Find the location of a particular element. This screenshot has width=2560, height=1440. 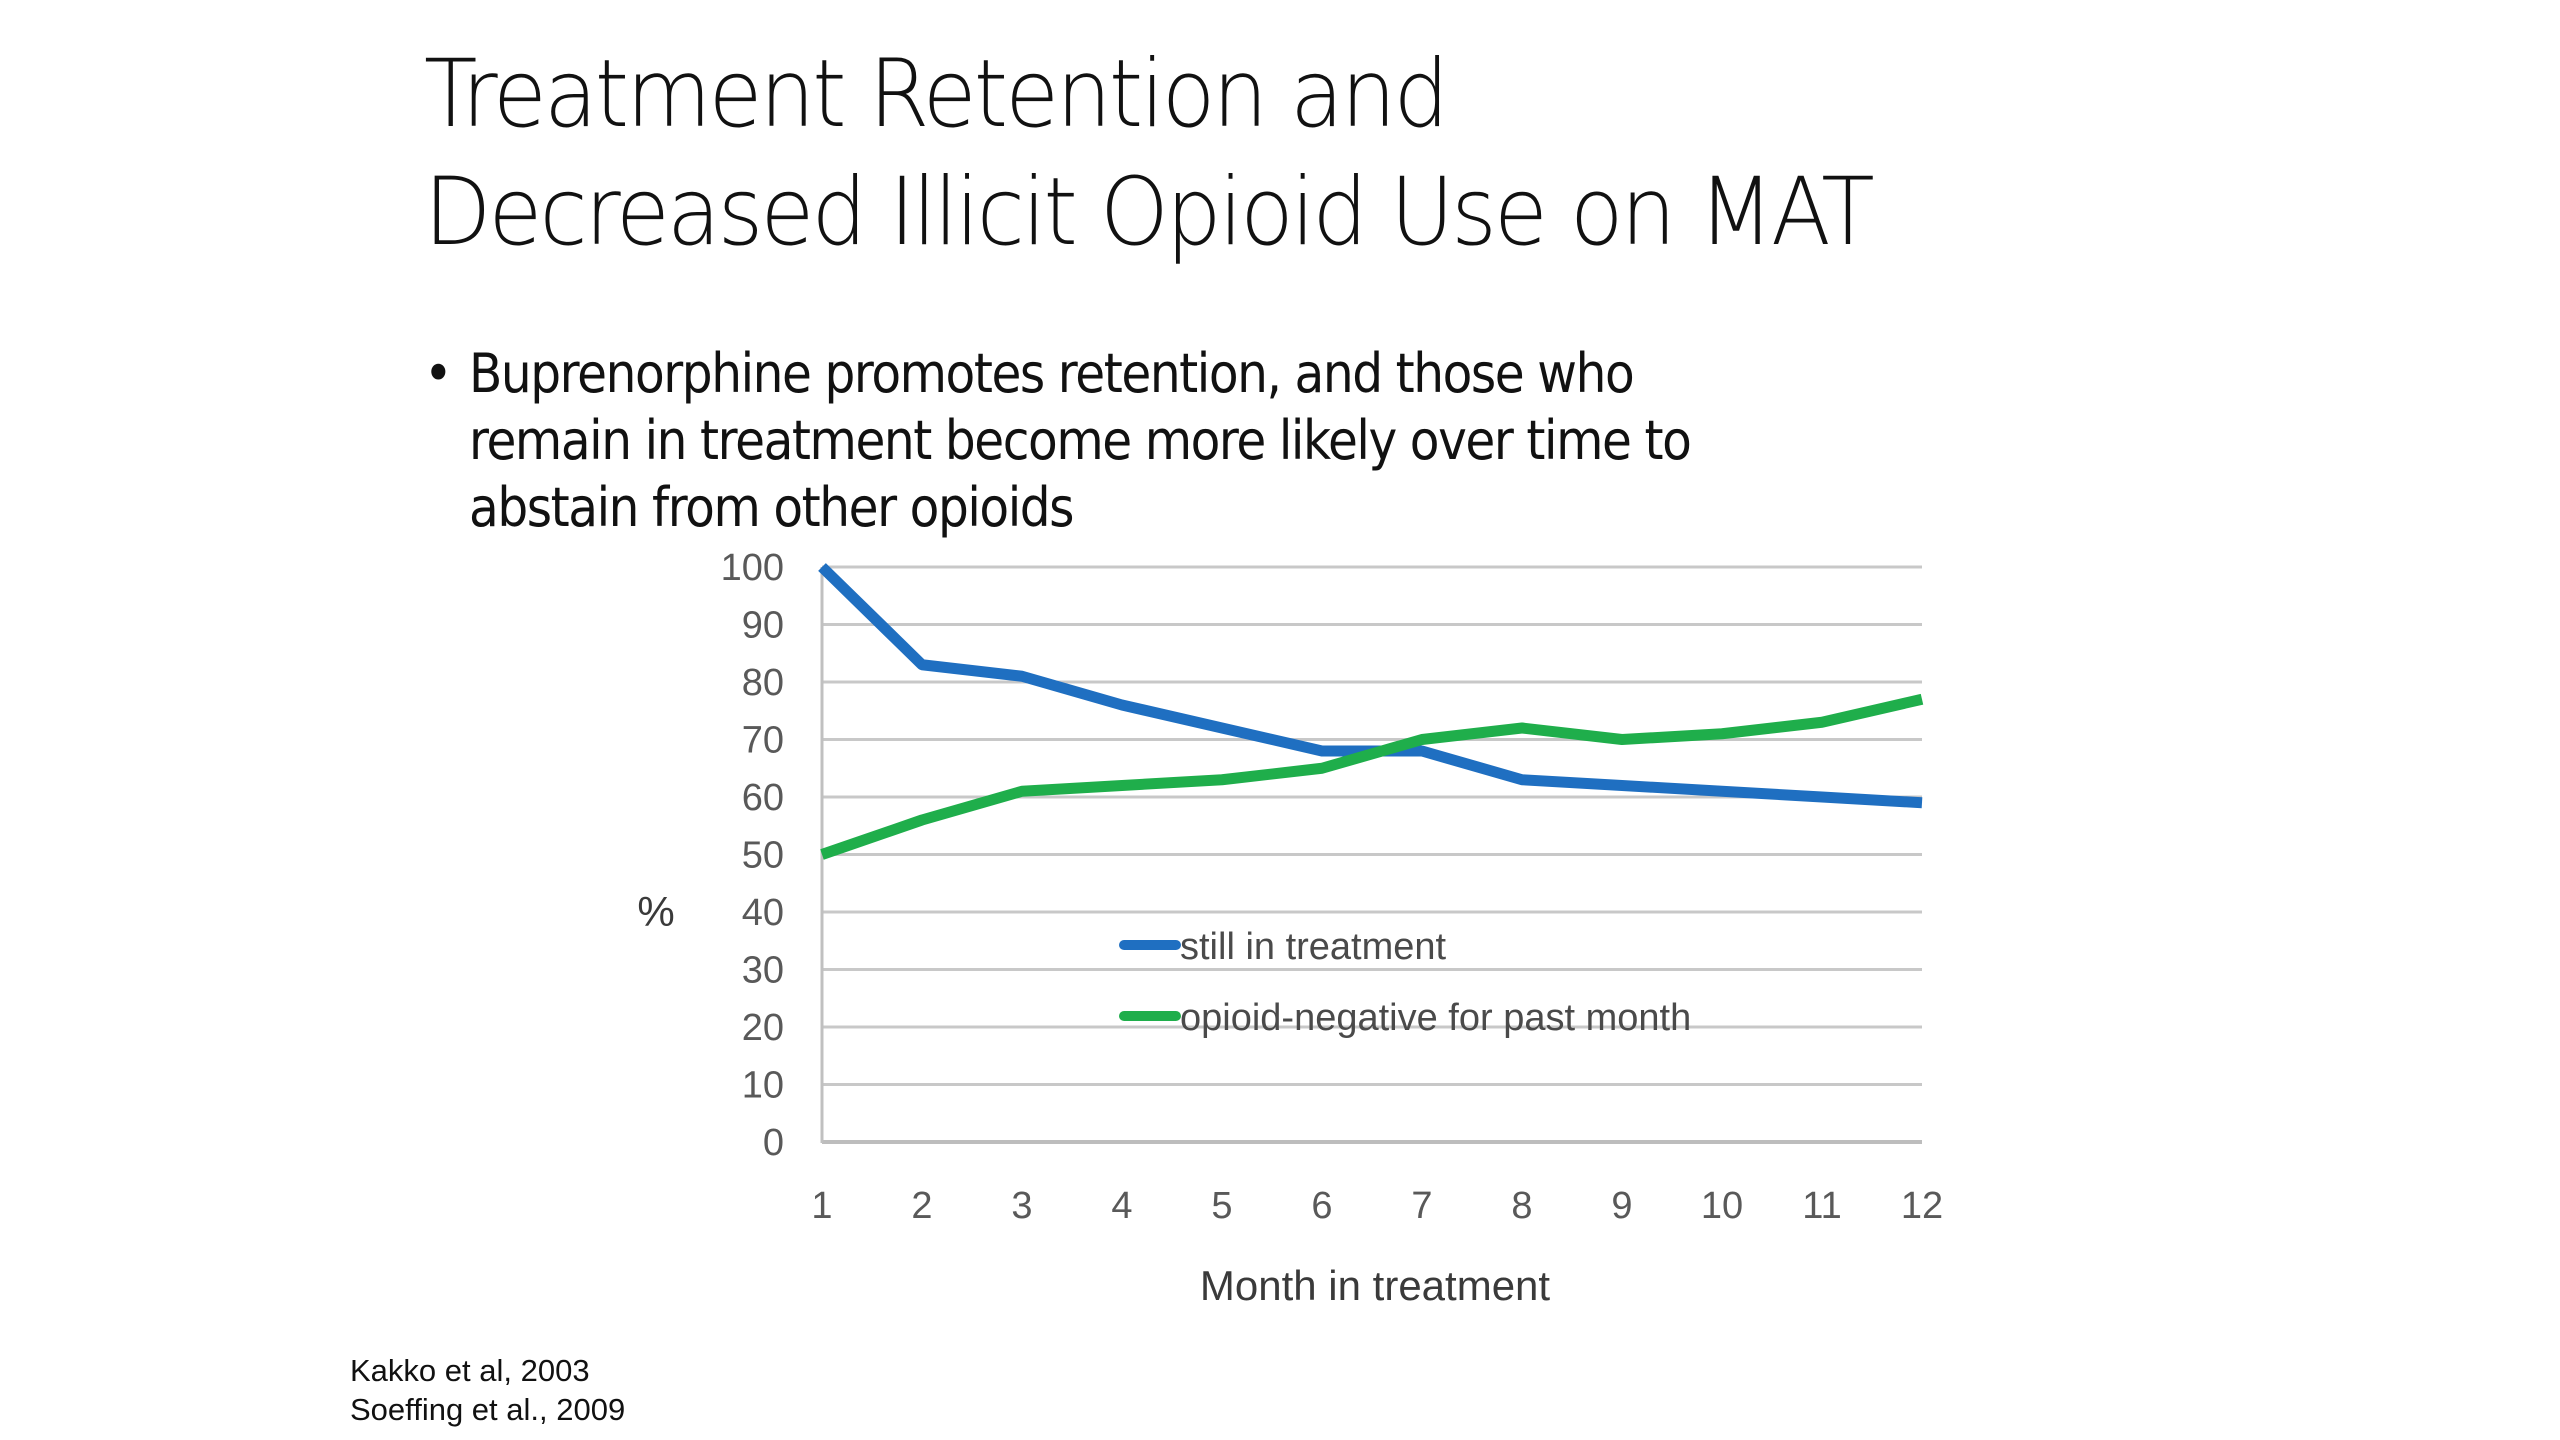

legend-label: opioid-negative for past month is located at coordinates (1435, 1018).